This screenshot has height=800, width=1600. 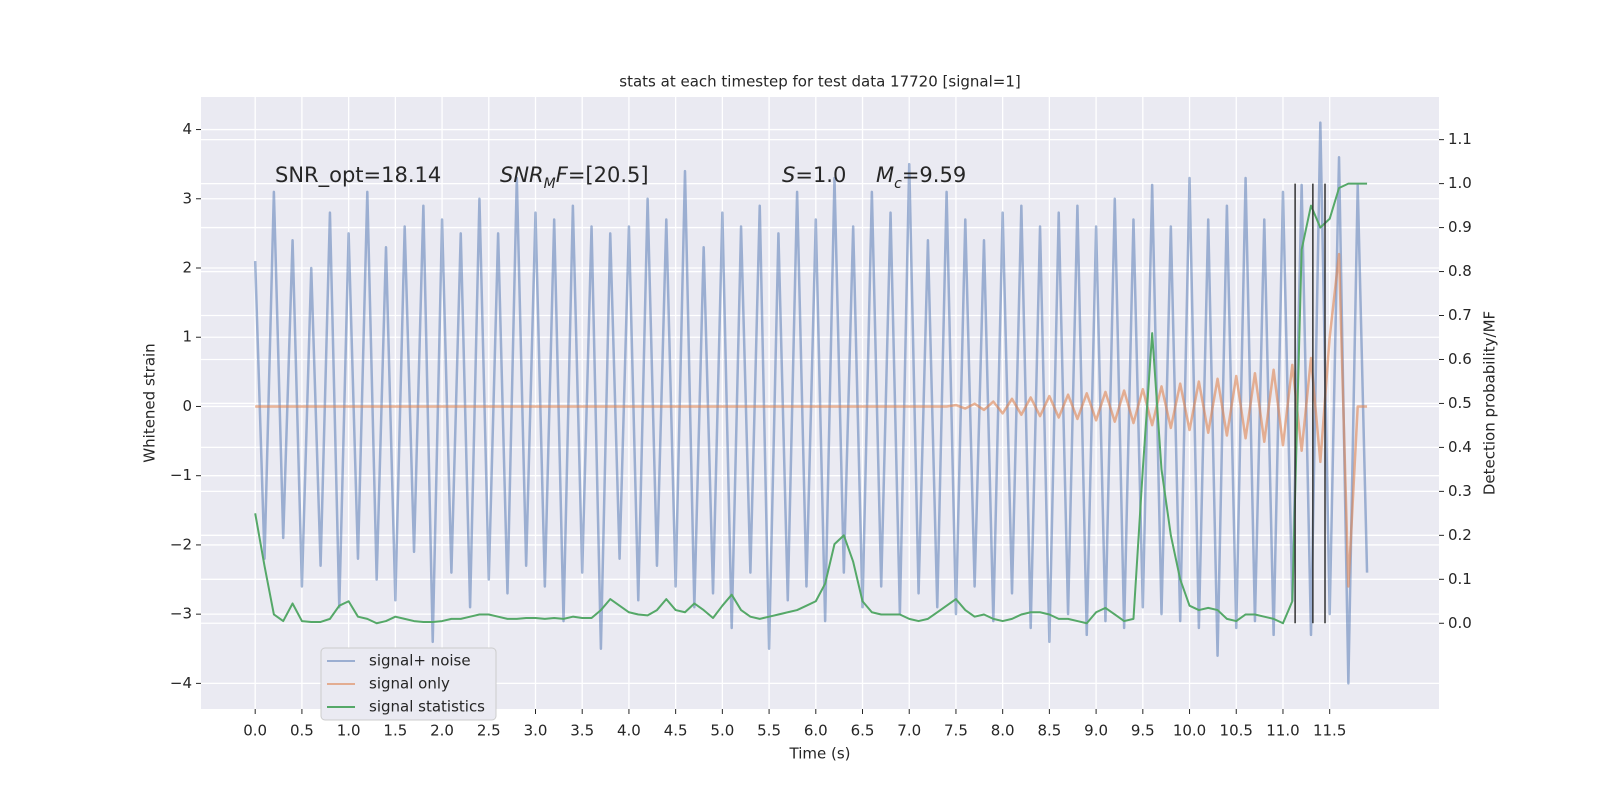 What do you see at coordinates (1460, 491) in the screenshot?
I see `y2-tick-label: 0.3` at bounding box center [1460, 491].